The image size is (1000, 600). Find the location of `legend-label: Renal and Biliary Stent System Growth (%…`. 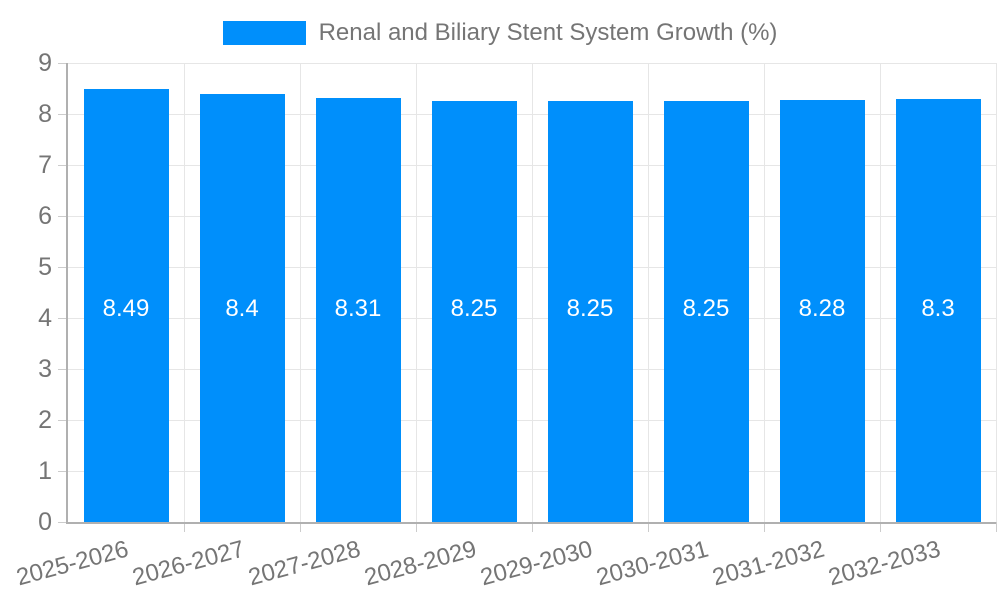

legend-label: Renal and Biliary Stent System Growth (%… is located at coordinates (548, 32).